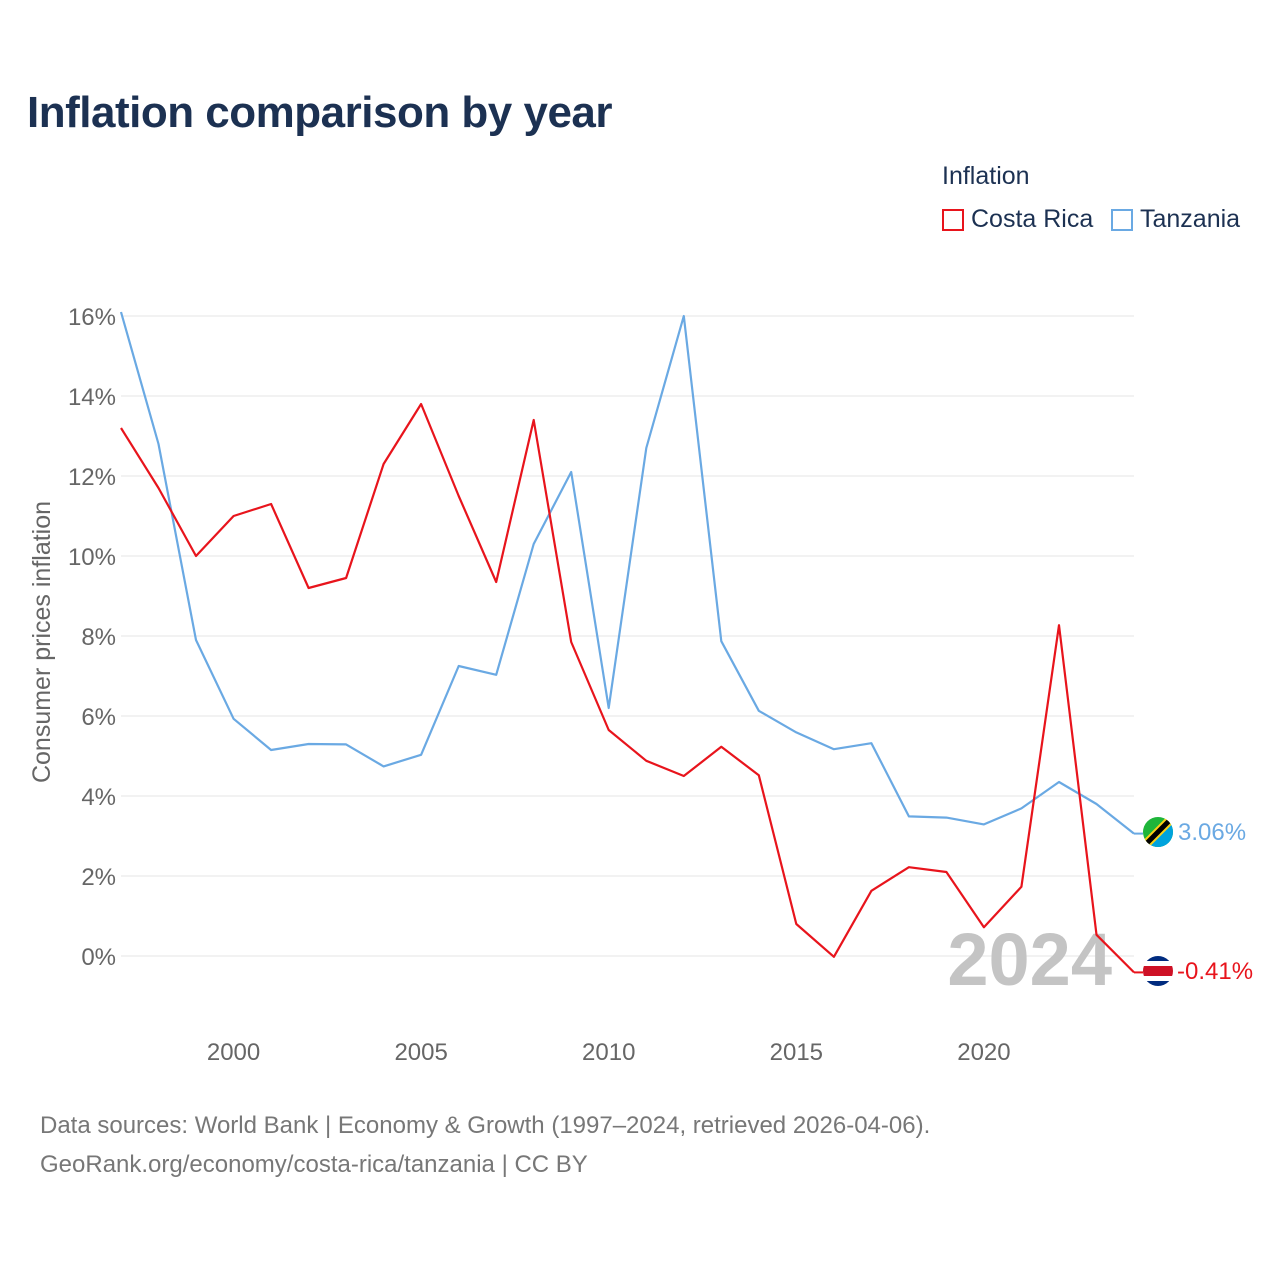  What do you see at coordinates (1158, 832) in the screenshot?
I see `tanzania-flag-icon` at bounding box center [1158, 832].